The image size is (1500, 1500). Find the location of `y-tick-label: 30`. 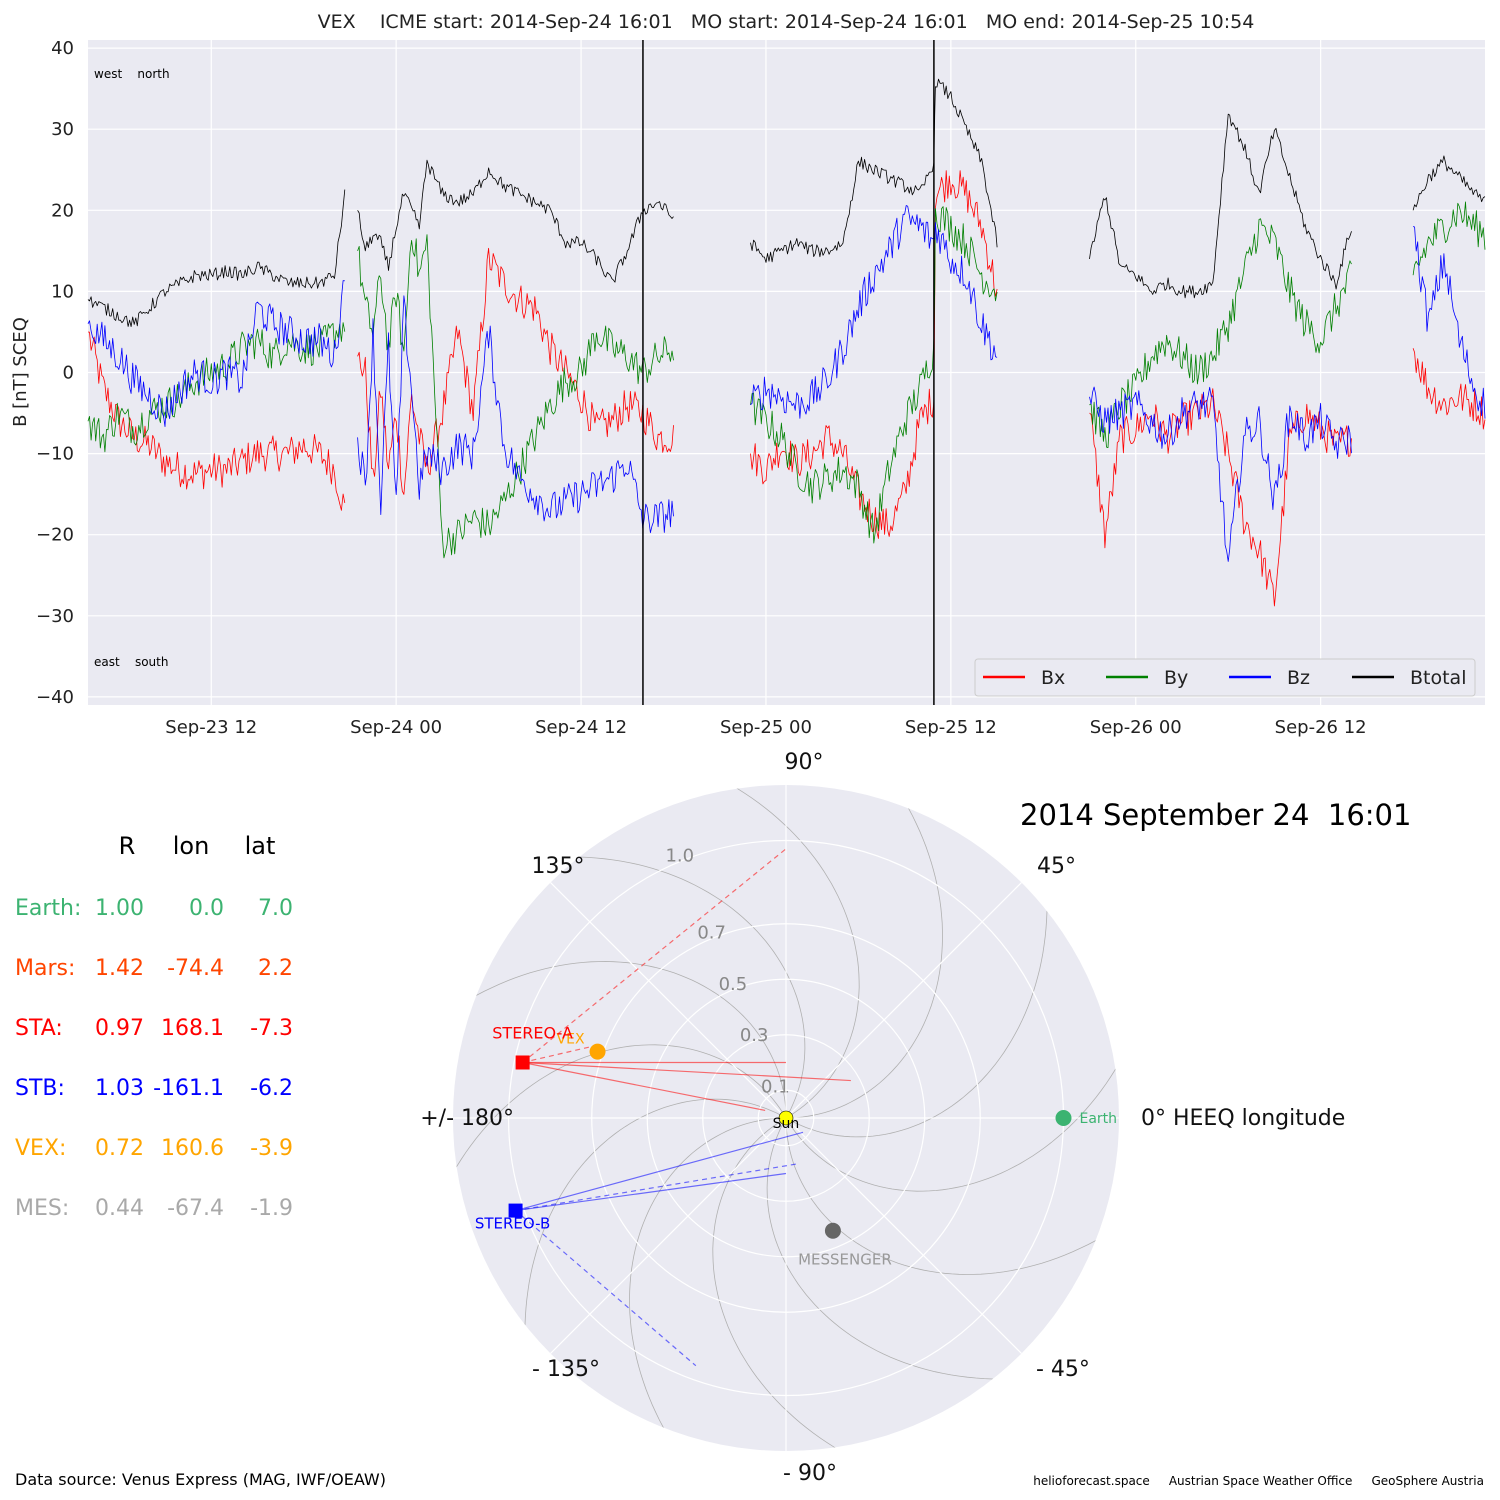

y-tick-label: 30 is located at coordinates (62, 129).